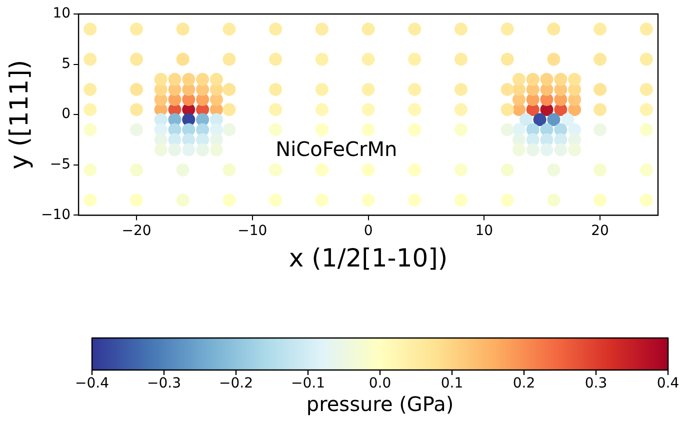 Image resolution: width=682 pixels, height=427 pixels. I want to click on x-tick-label: 10, so click(484, 231).